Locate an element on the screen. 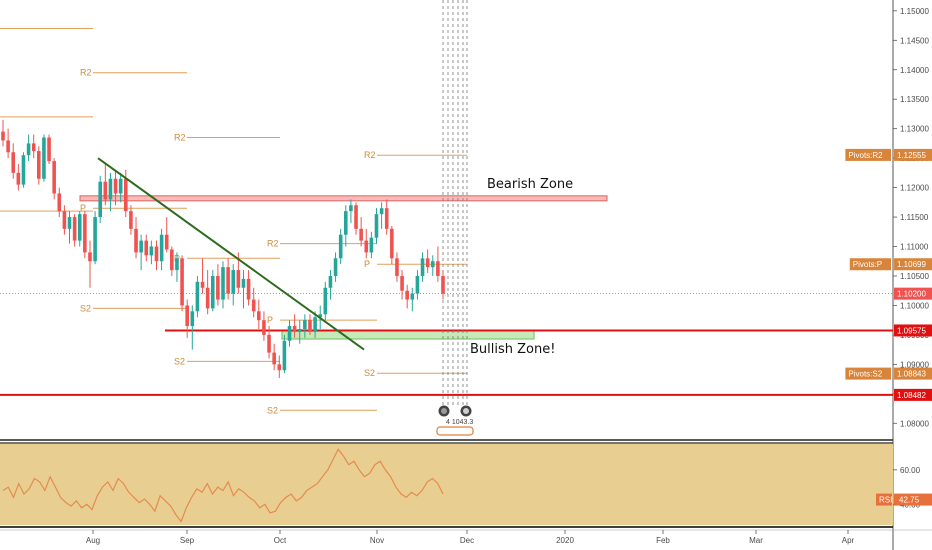 This screenshot has width=932, height=550. rsi-pane is located at coordinates (446, 484).